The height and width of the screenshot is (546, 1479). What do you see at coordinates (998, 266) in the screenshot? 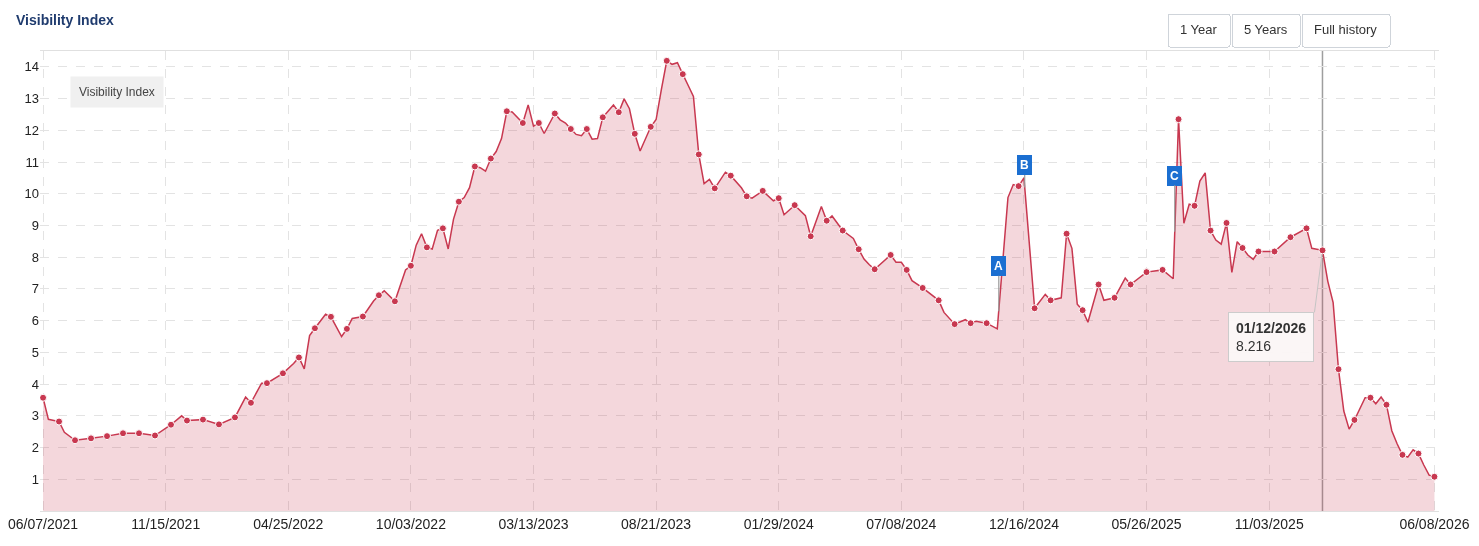
I see `annotation: A` at bounding box center [998, 266].